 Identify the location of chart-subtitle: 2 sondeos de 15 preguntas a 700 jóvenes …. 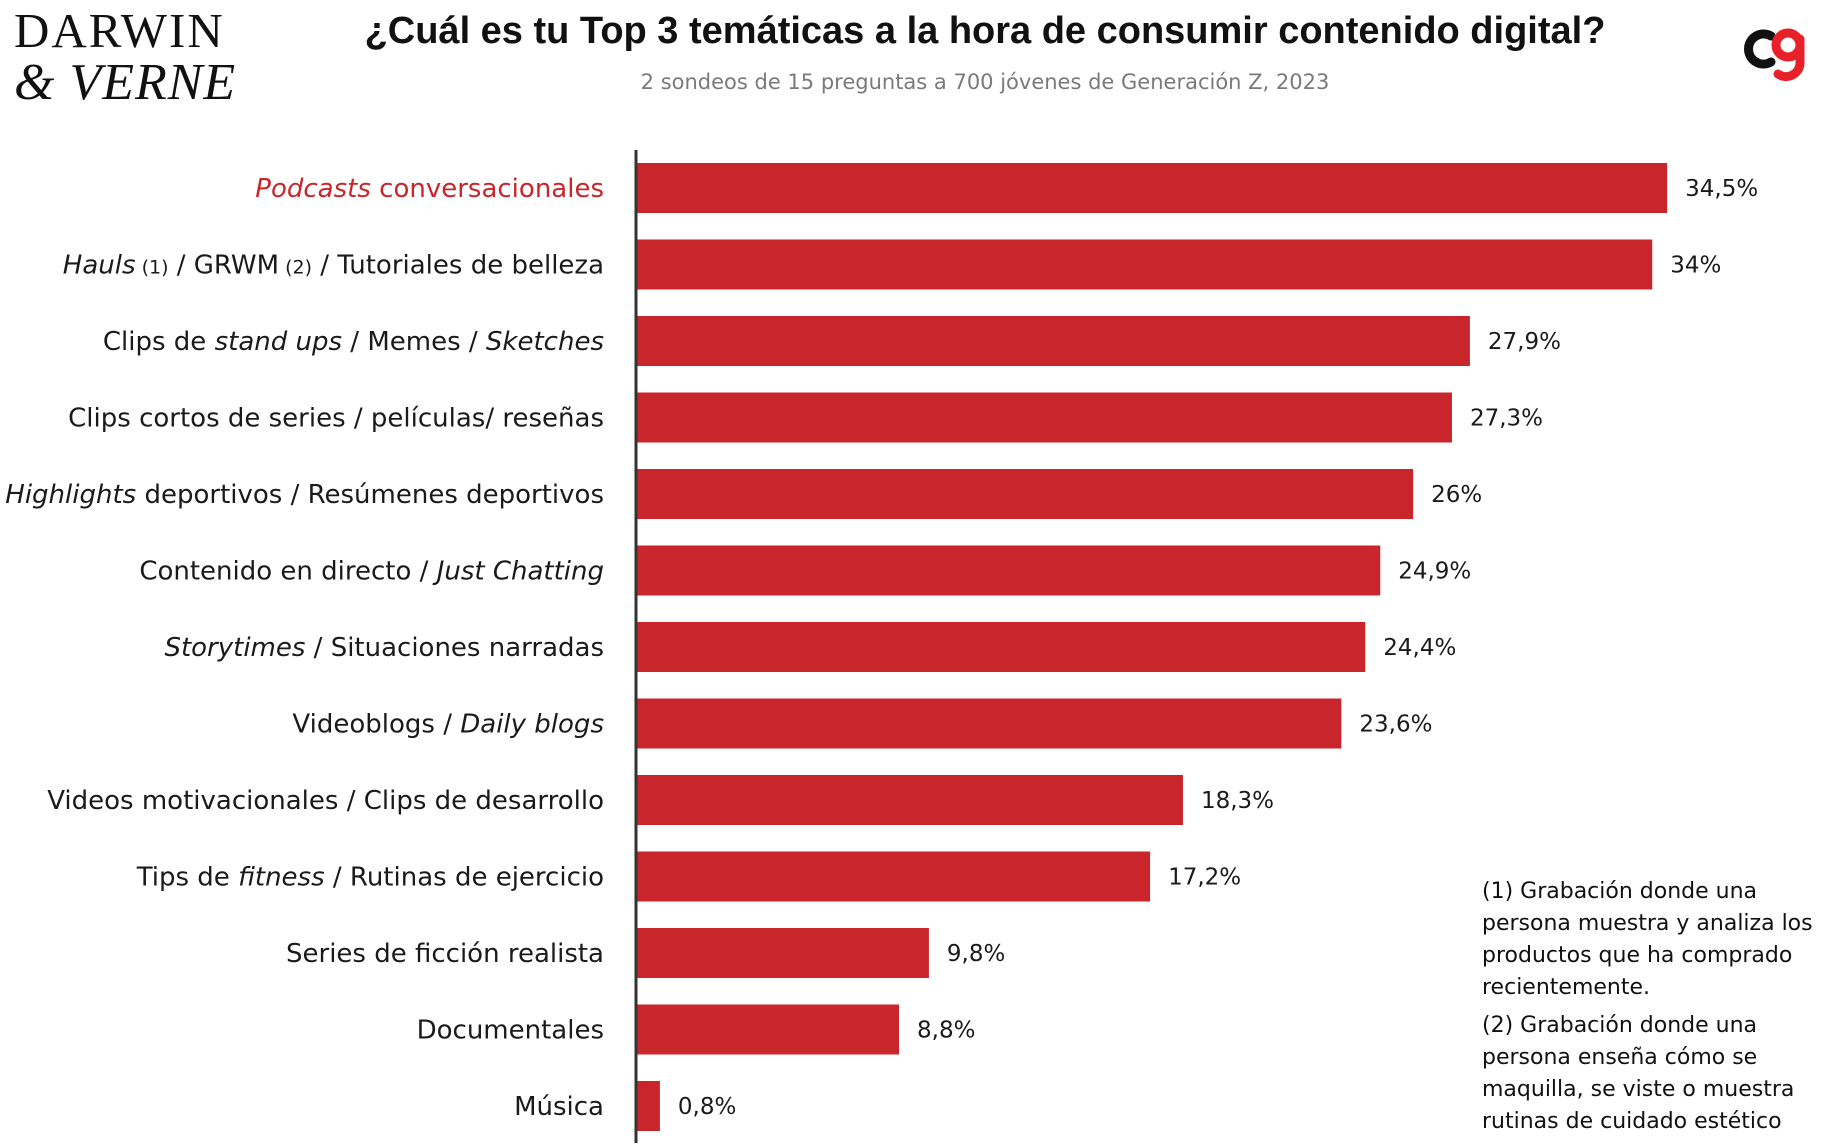
(985, 82).